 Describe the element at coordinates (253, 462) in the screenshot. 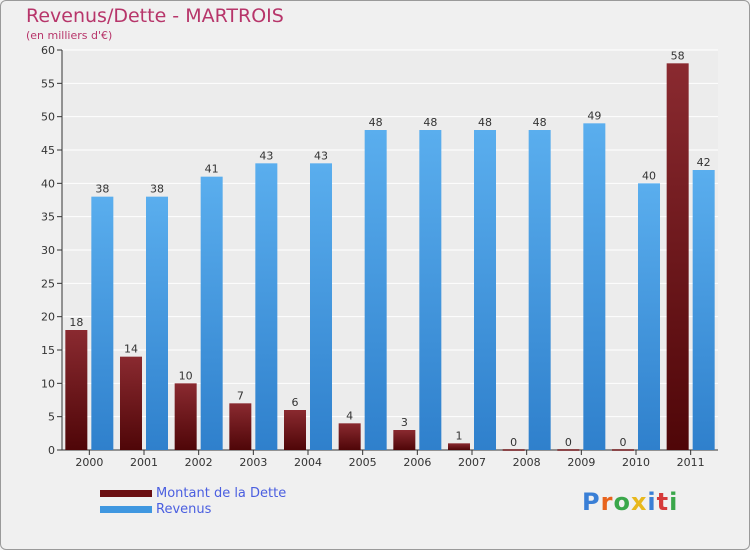

I see `x-tick-label-2003: 2003` at that location.